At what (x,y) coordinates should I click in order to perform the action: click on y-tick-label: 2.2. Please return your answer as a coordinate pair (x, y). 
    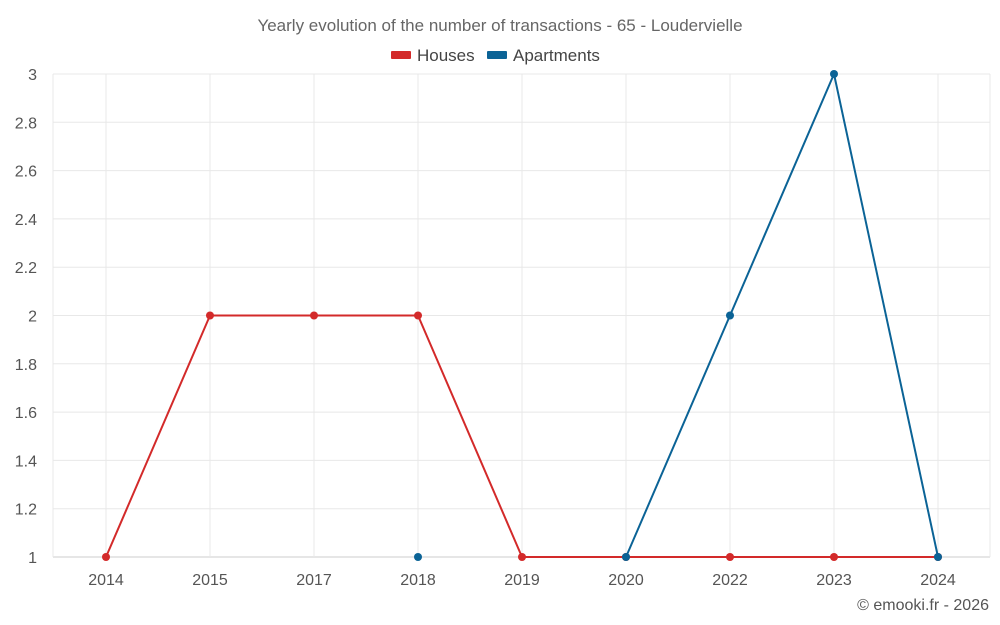
    Looking at the image, I should click on (26, 268).